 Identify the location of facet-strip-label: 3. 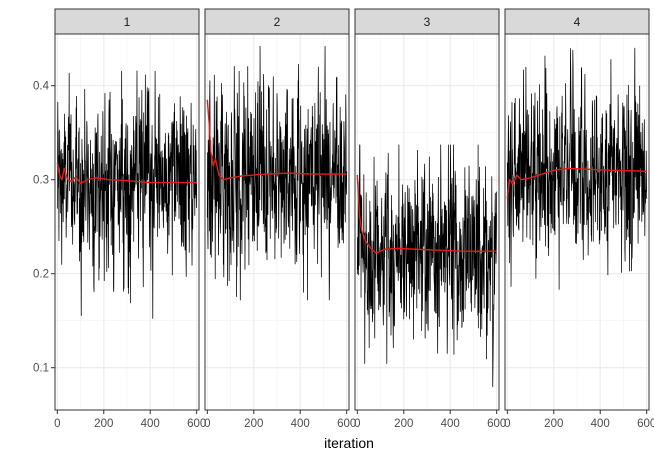
(427, 22).